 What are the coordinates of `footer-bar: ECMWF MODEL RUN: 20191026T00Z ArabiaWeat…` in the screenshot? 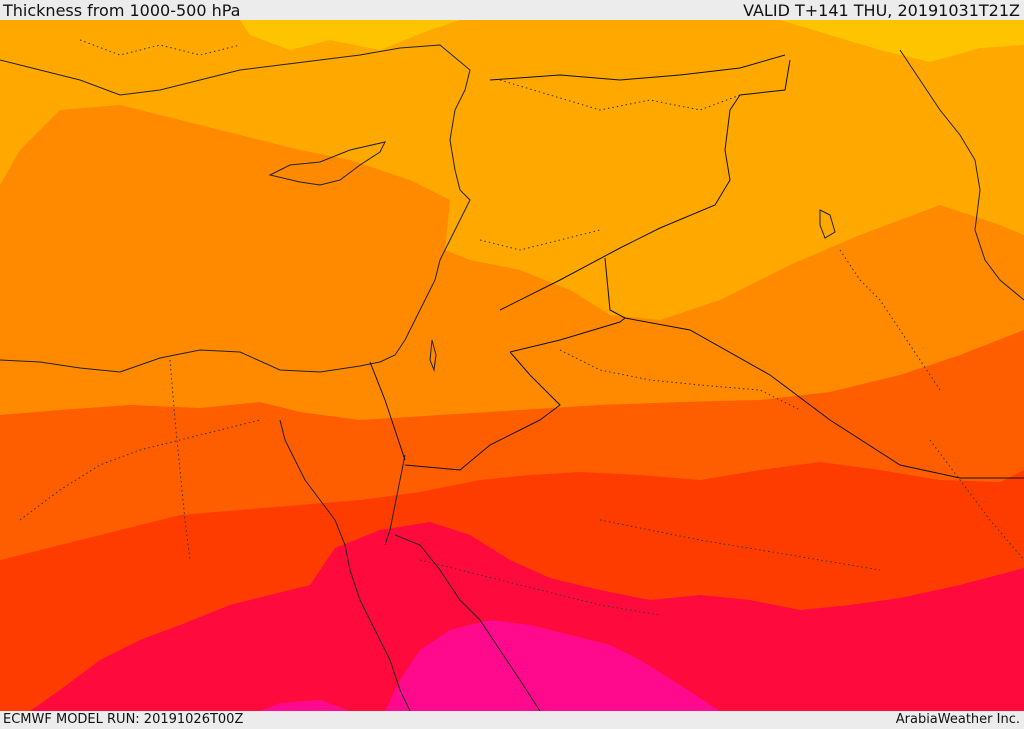 It's located at (512, 720).